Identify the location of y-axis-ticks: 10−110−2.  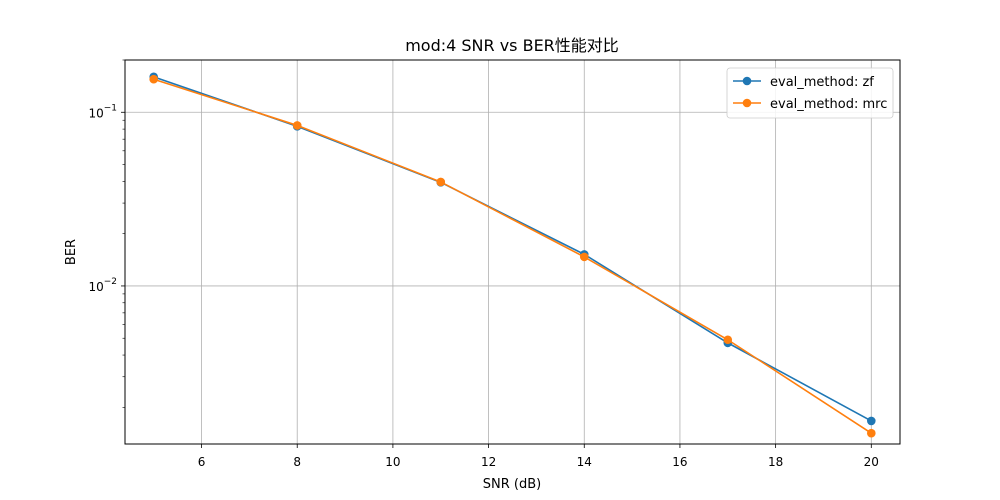
(106, 233).